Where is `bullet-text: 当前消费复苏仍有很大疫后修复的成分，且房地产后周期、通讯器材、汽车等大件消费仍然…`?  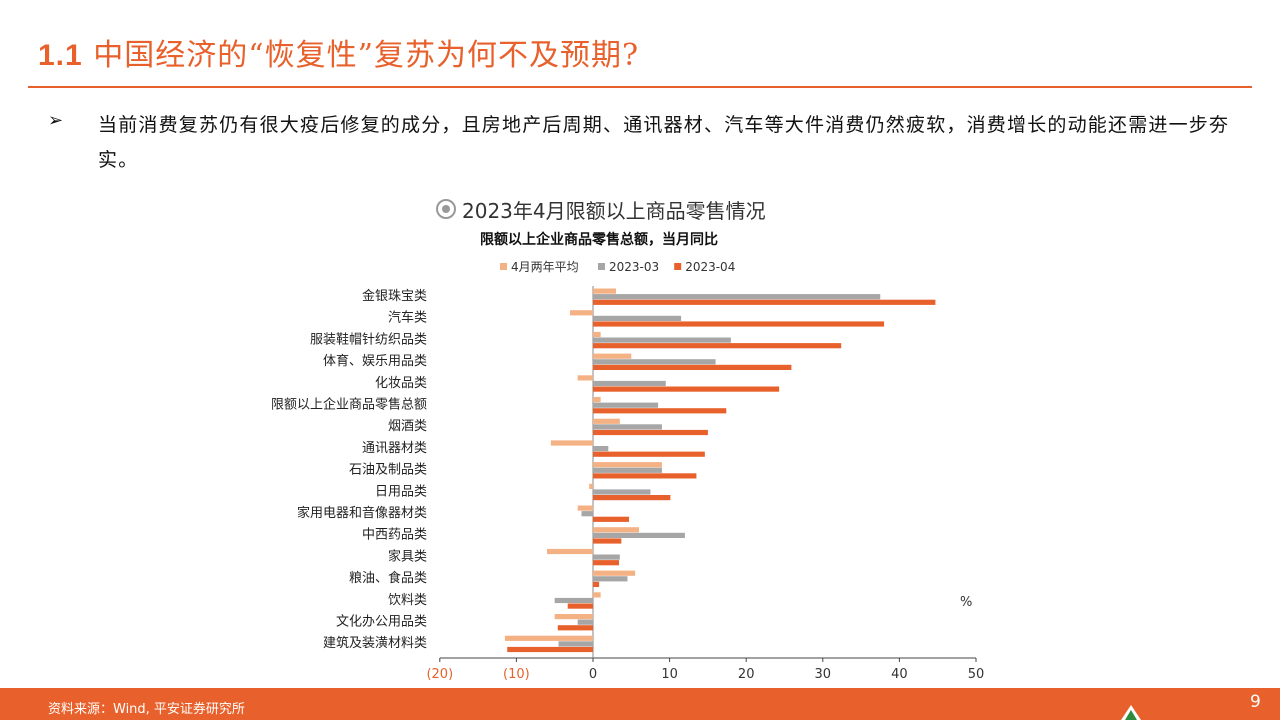
bullet-text: 当前消费复苏仍有很大疫后修复的成分，且房地产后周期、通讯器材、汽车等大件消费仍然… is located at coordinates (664, 142).